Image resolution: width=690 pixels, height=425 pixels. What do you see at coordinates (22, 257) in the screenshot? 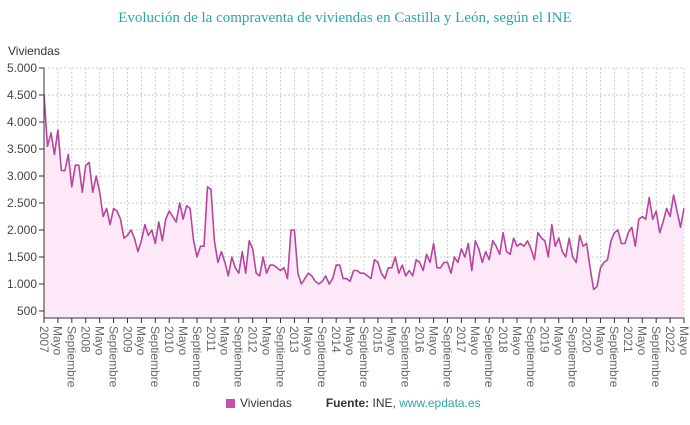
I see `y-tick-label: 1.500` at bounding box center [22, 257].